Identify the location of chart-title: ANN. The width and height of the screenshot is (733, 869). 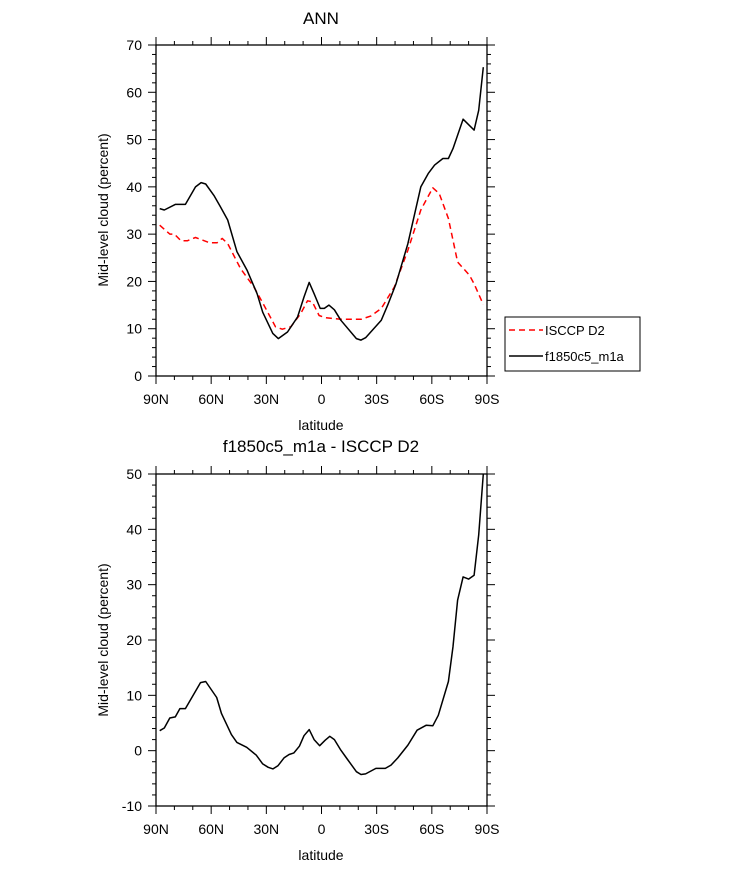
(321, 18).